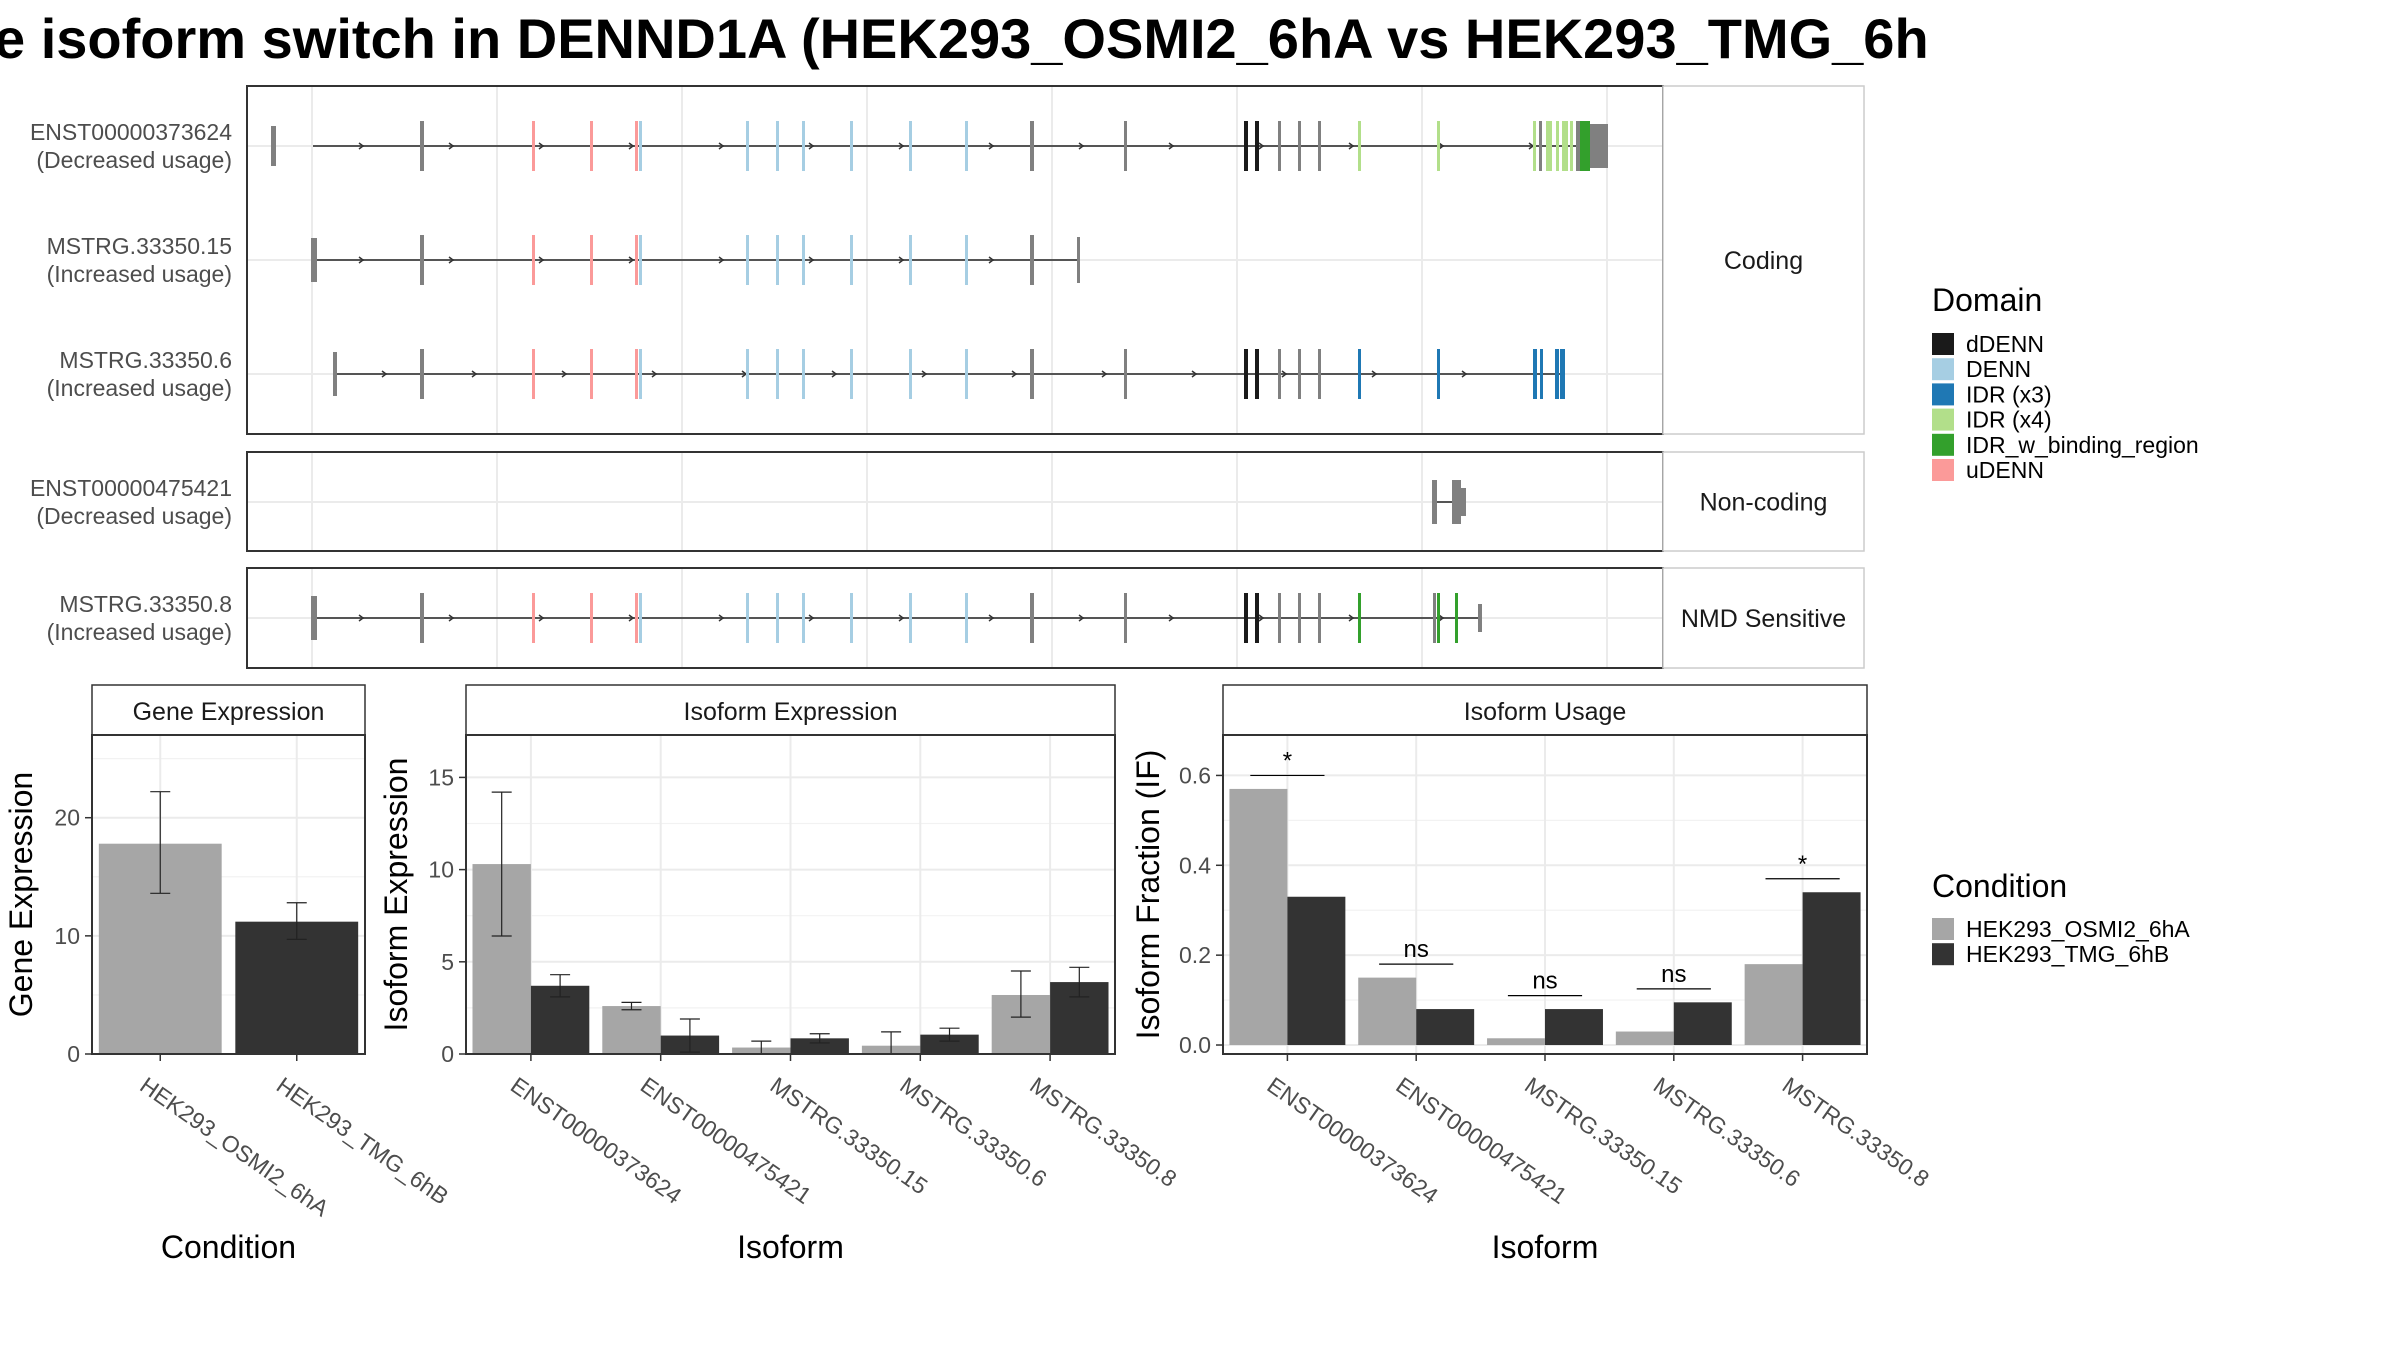  I want to click on significance-label: ns, so click(1673, 974).